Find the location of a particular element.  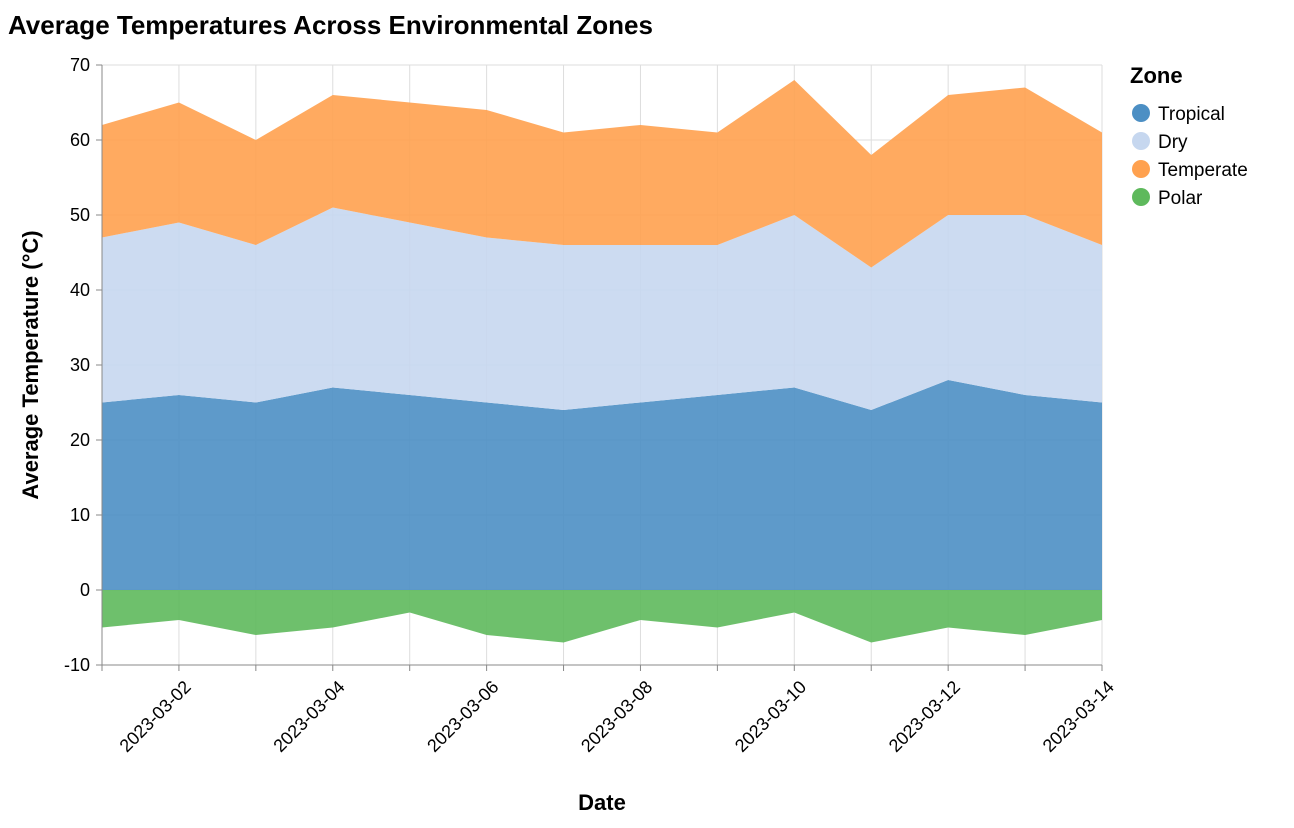

y-axis-title: Average Temperature (°C) is located at coordinates (30, 364).